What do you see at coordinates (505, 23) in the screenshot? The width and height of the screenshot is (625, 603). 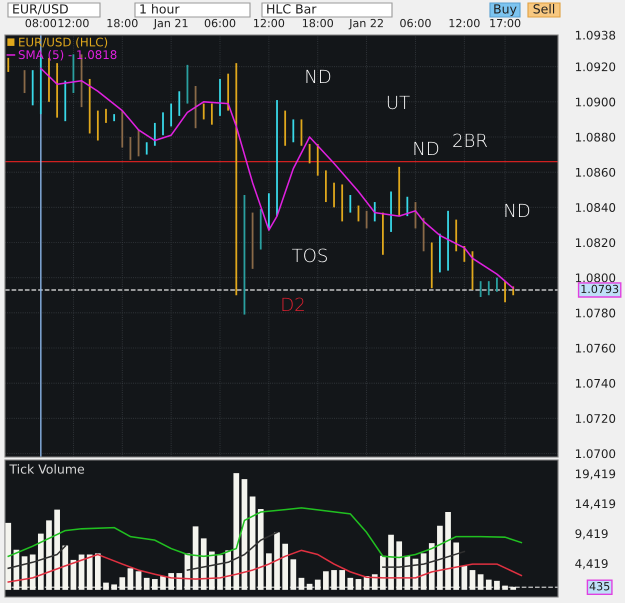 I see `x-tick-label: 17:00` at bounding box center [505, 23].